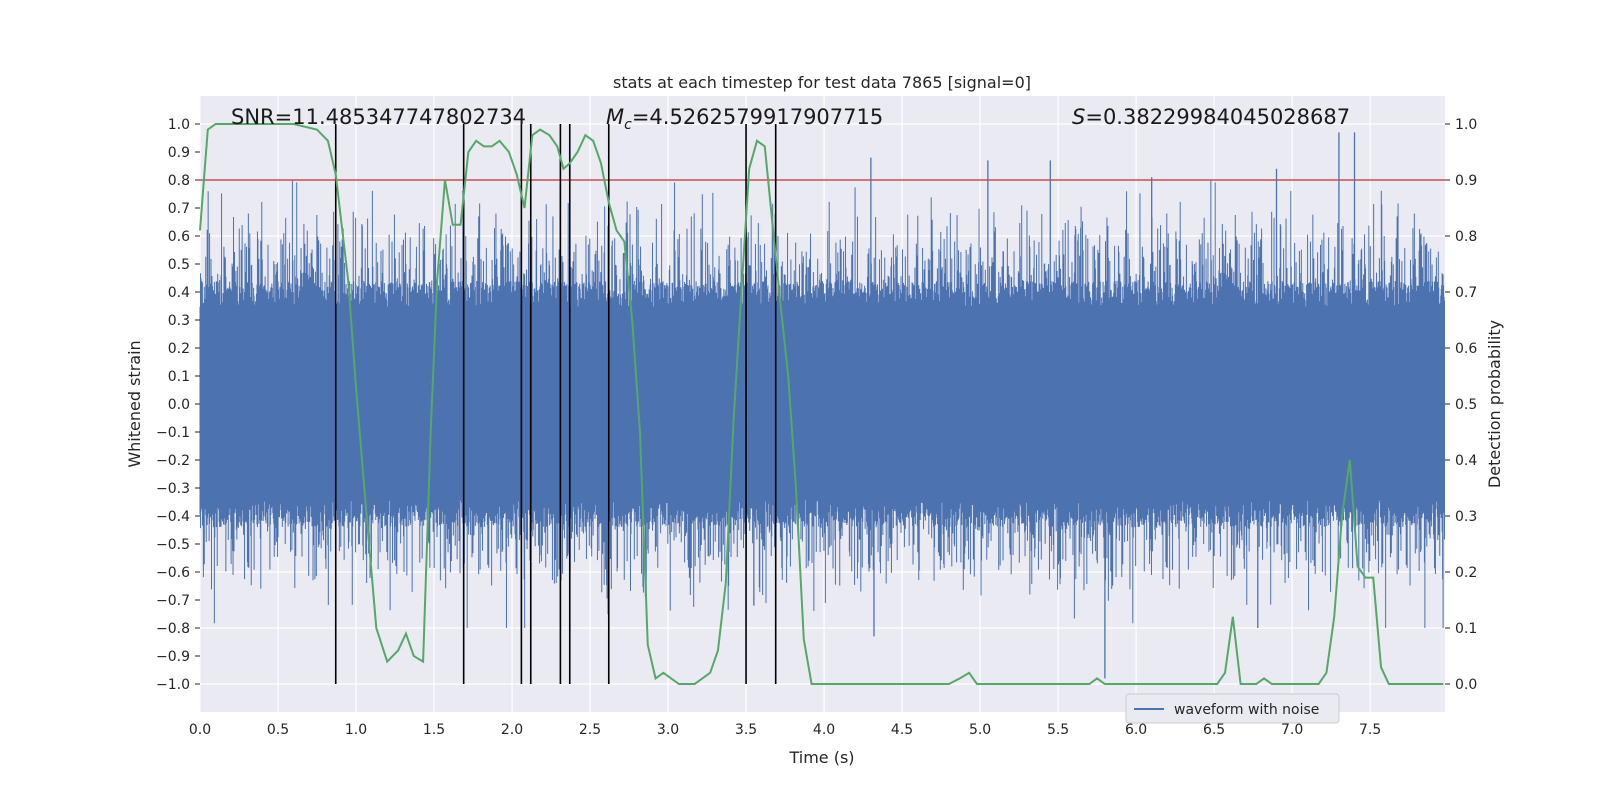 This screenshot has width=1600, height=800. I want to click on x-tick-label-1: 0.5, so click(278, 730).